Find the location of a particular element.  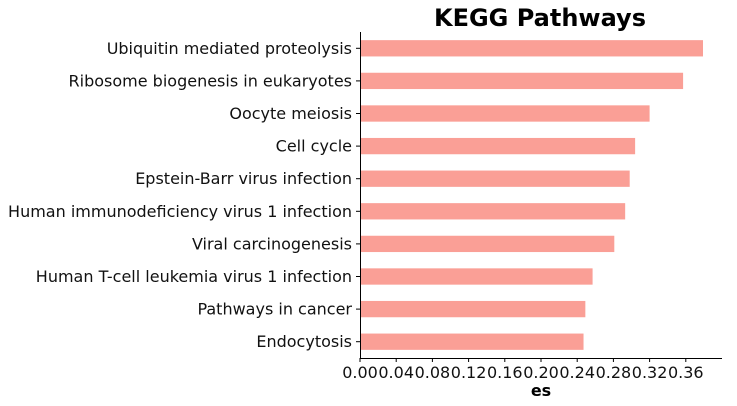

x-tick-label: 0.08 is located at coordinates (433, 372).